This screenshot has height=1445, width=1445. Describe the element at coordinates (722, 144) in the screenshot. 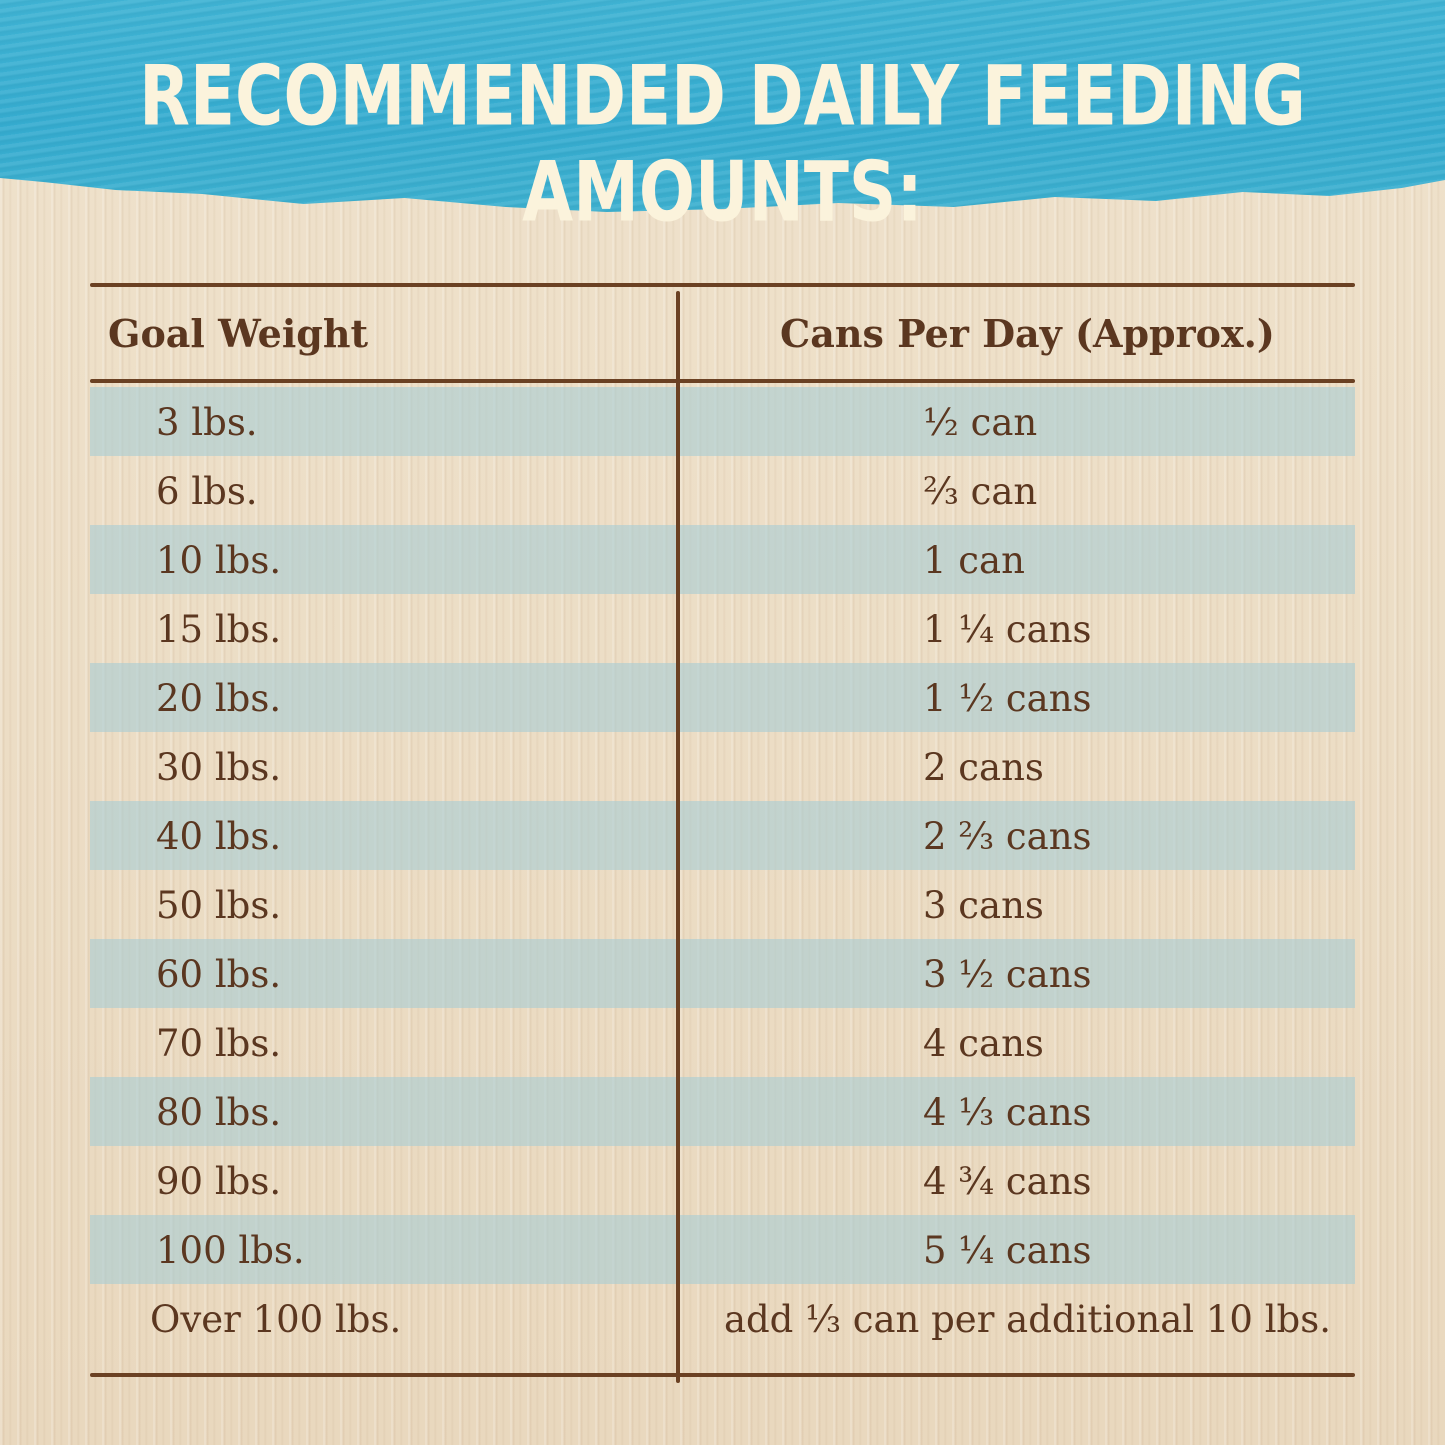

I see `page-title: RECOMMENDED DAILY FEEDING AMOUNTS:` at that location.